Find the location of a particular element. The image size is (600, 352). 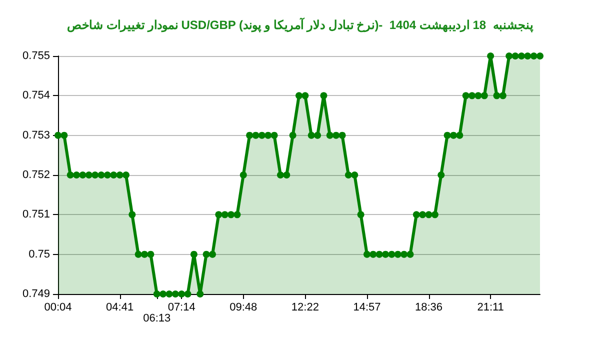

y-tick-label: 0.753 is located at coordinates (36, 135).